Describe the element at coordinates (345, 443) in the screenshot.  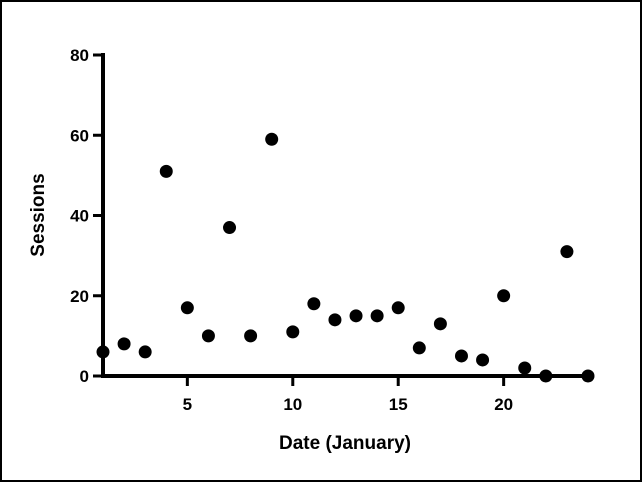
I see `x-axis-title: Date (January)` at that location.